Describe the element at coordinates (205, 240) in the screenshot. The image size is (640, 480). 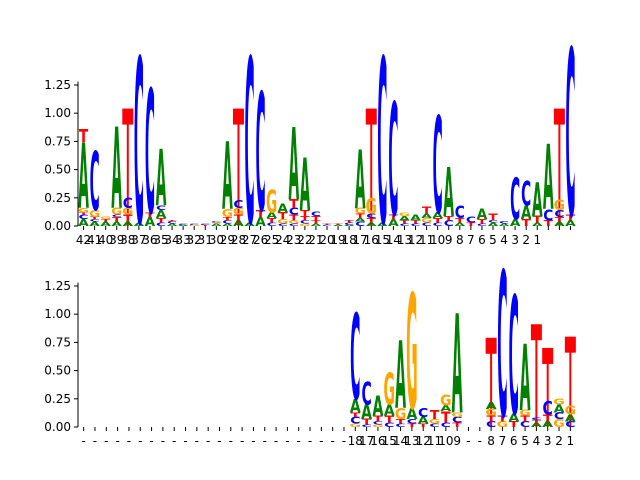
I see `x-tick-label: 31` at that location.